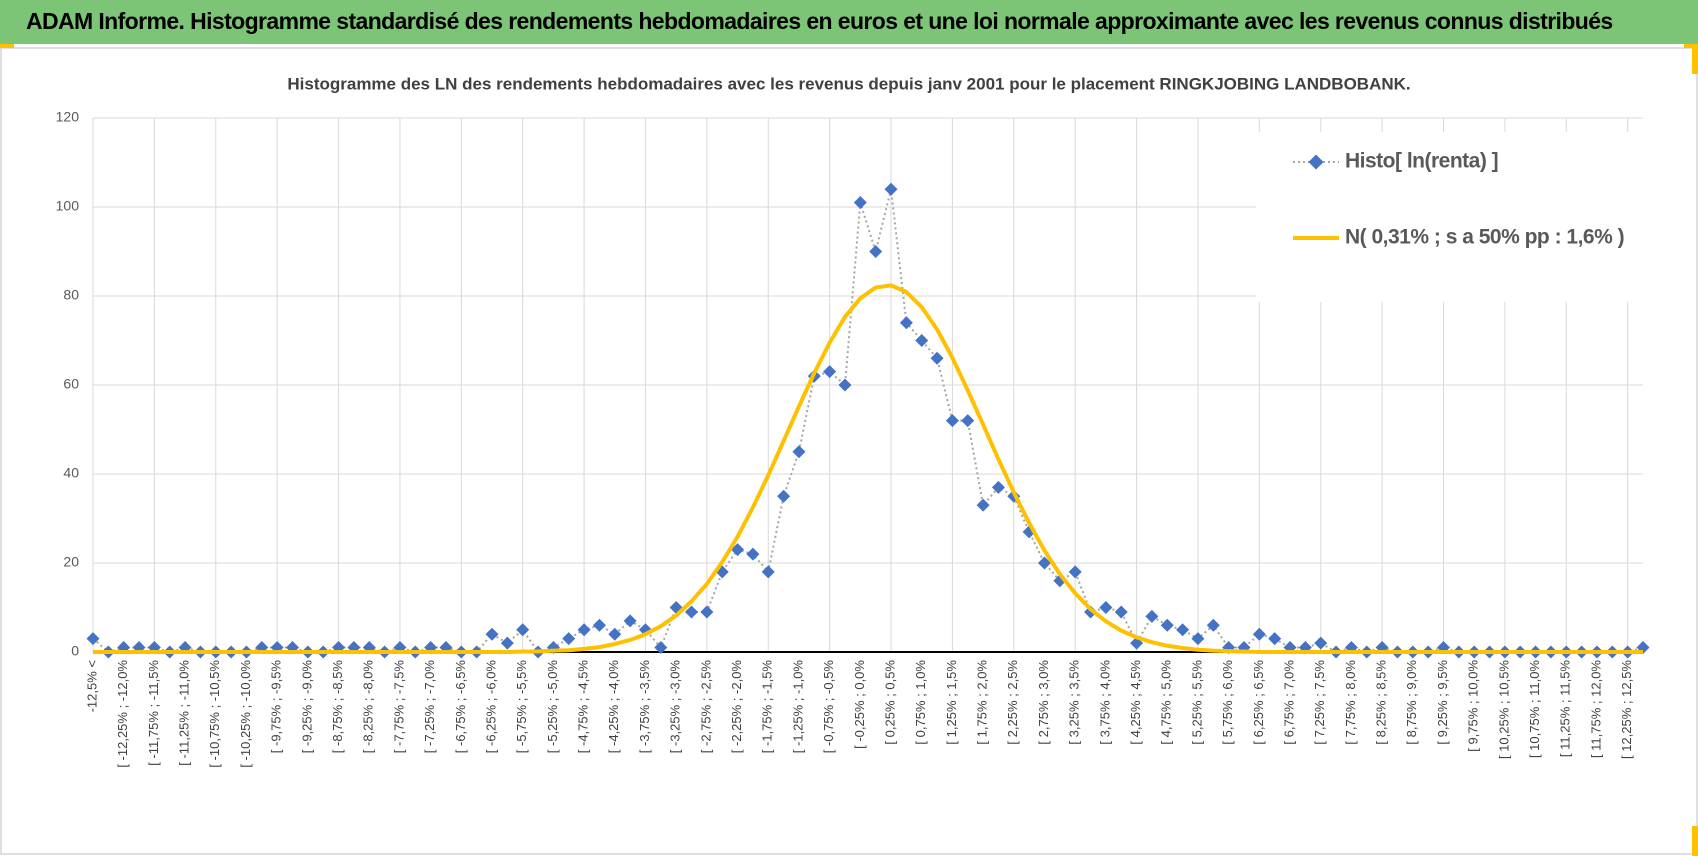  I want to click on x-tick-label: -12,5% <, so click(91, 686).